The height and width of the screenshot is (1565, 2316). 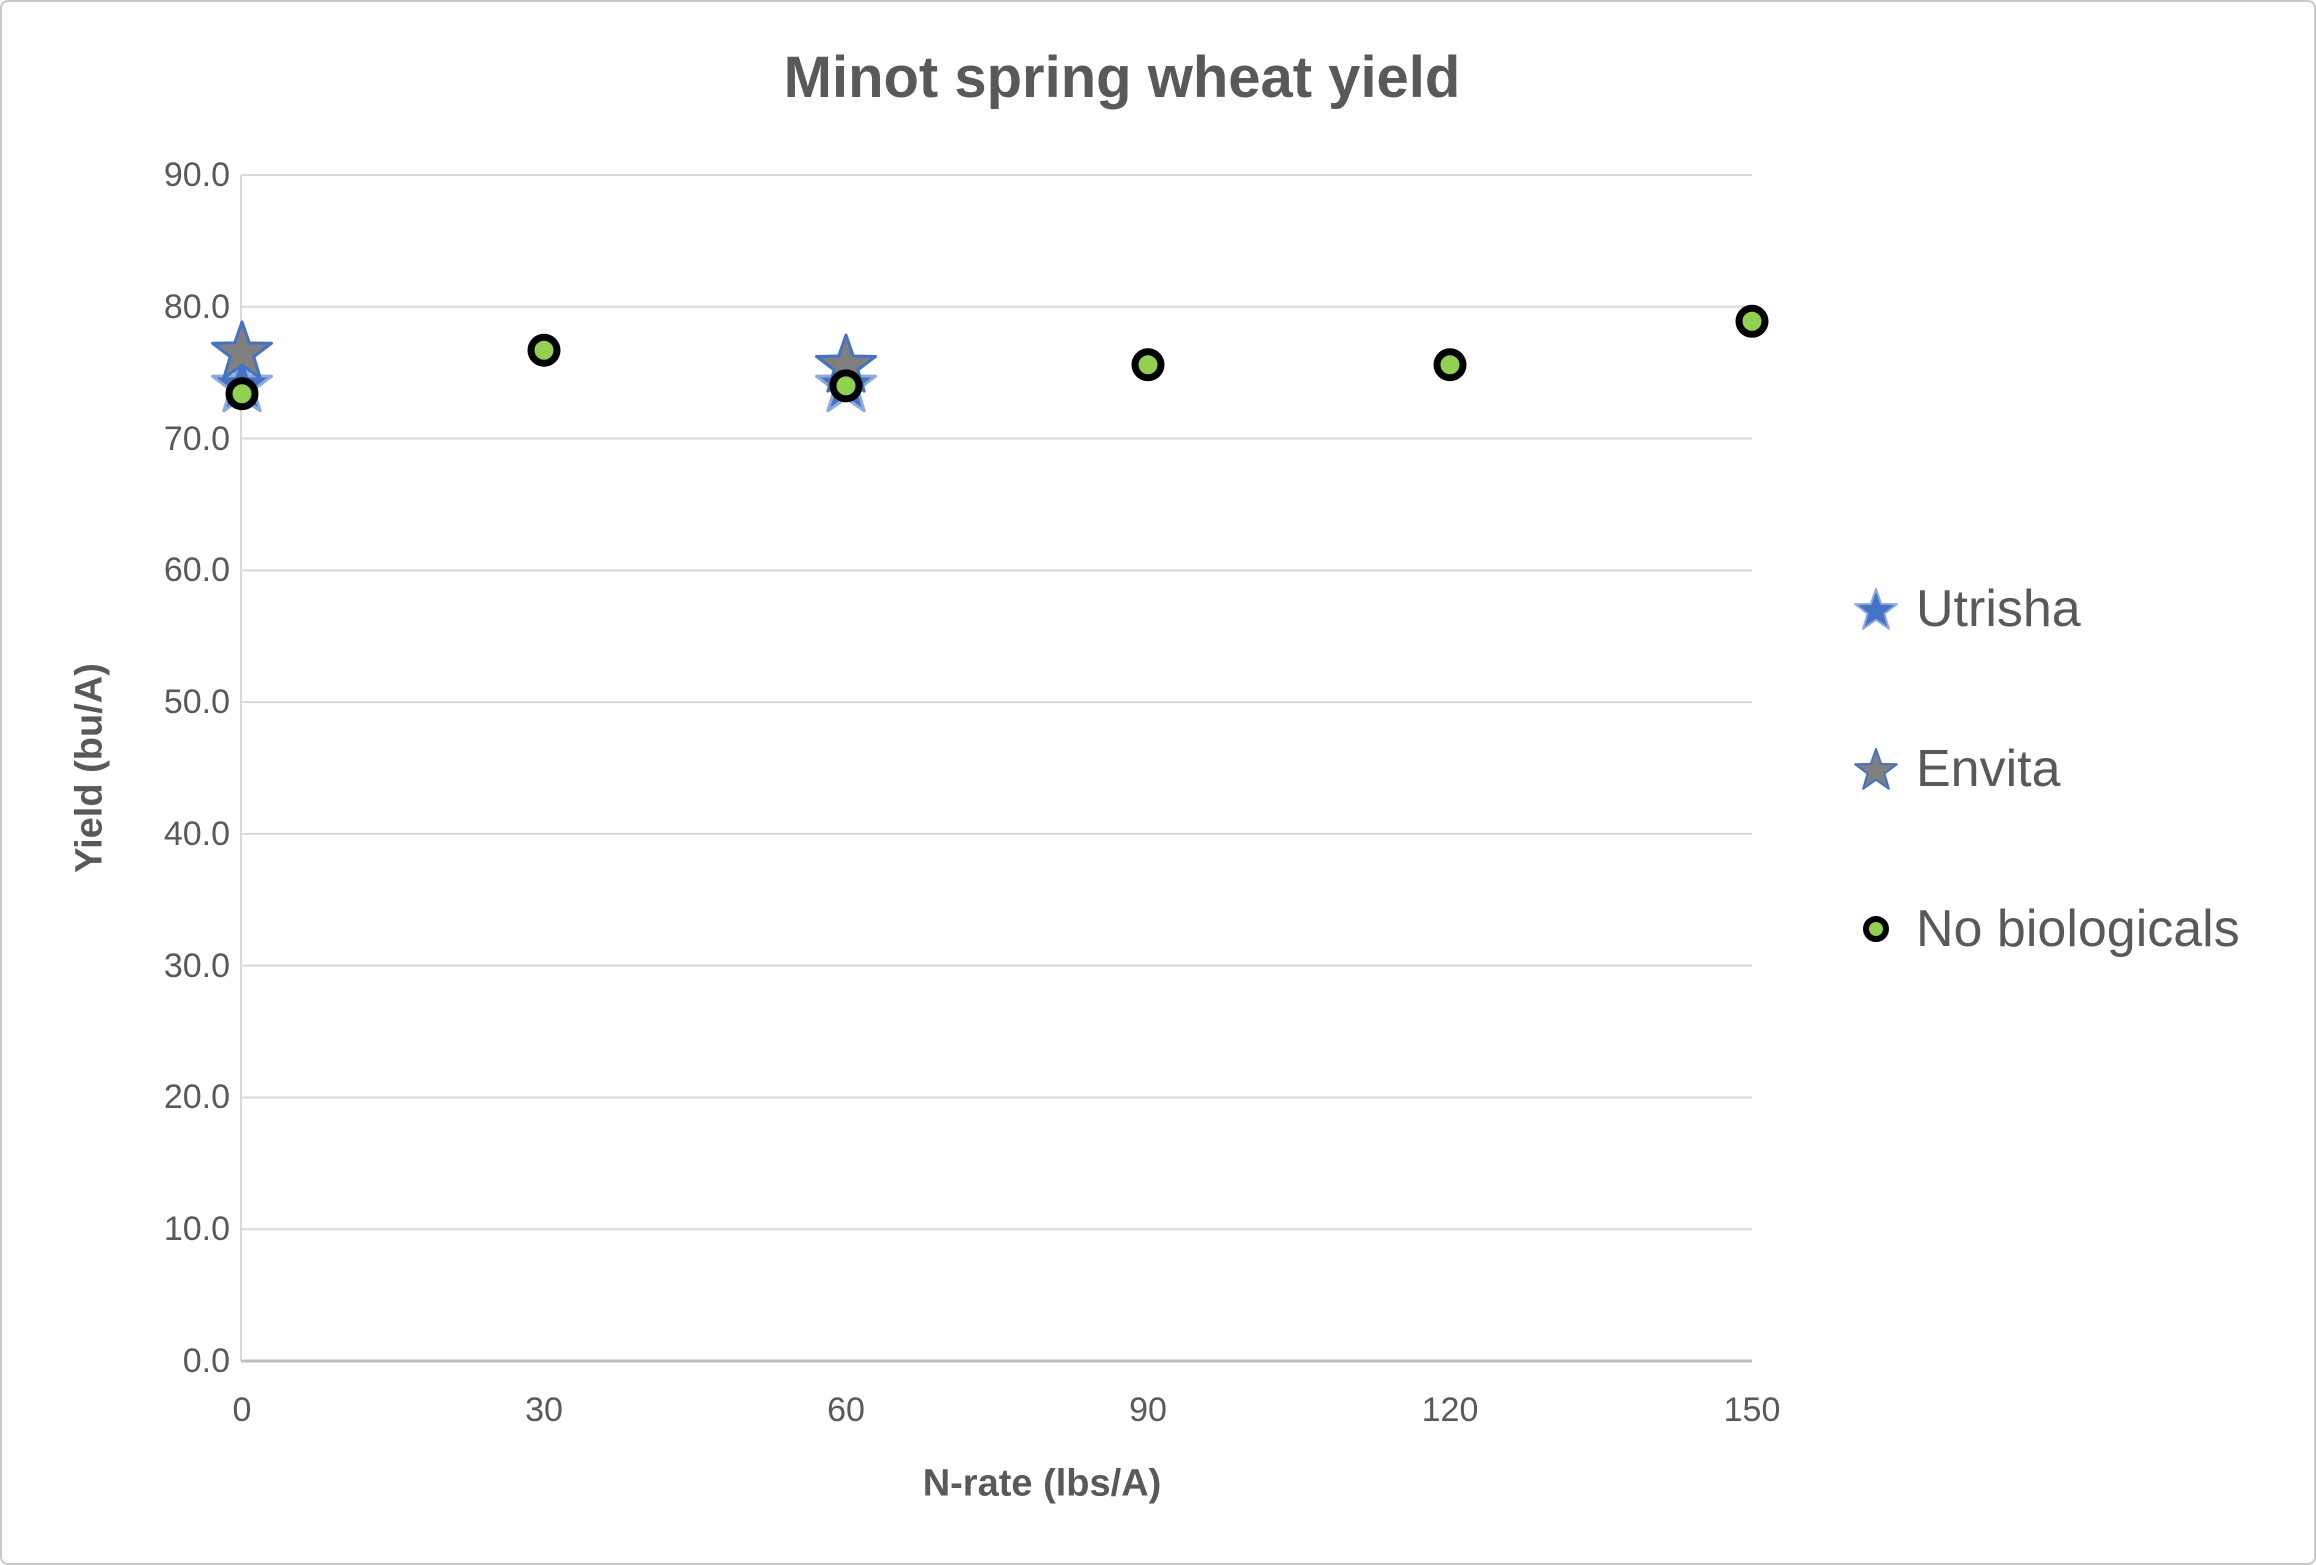 I want to click on legend-marker-envita-icon, so click(x=1876, y=769).